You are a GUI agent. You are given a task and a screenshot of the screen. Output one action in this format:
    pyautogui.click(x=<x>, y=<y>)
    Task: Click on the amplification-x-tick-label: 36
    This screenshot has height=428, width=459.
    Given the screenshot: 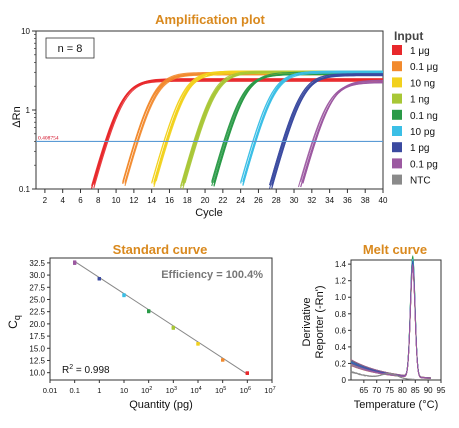 What is the action you would take?
    pyautogui.click(x=347, y=200)
    